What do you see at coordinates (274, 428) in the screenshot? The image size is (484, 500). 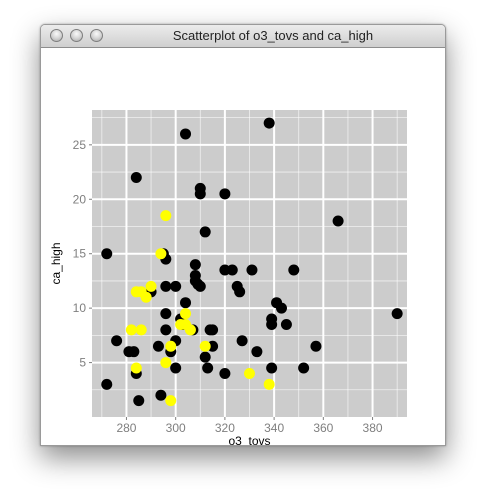 I see `x-tick-label: 340` at bounding box center [274, 428].